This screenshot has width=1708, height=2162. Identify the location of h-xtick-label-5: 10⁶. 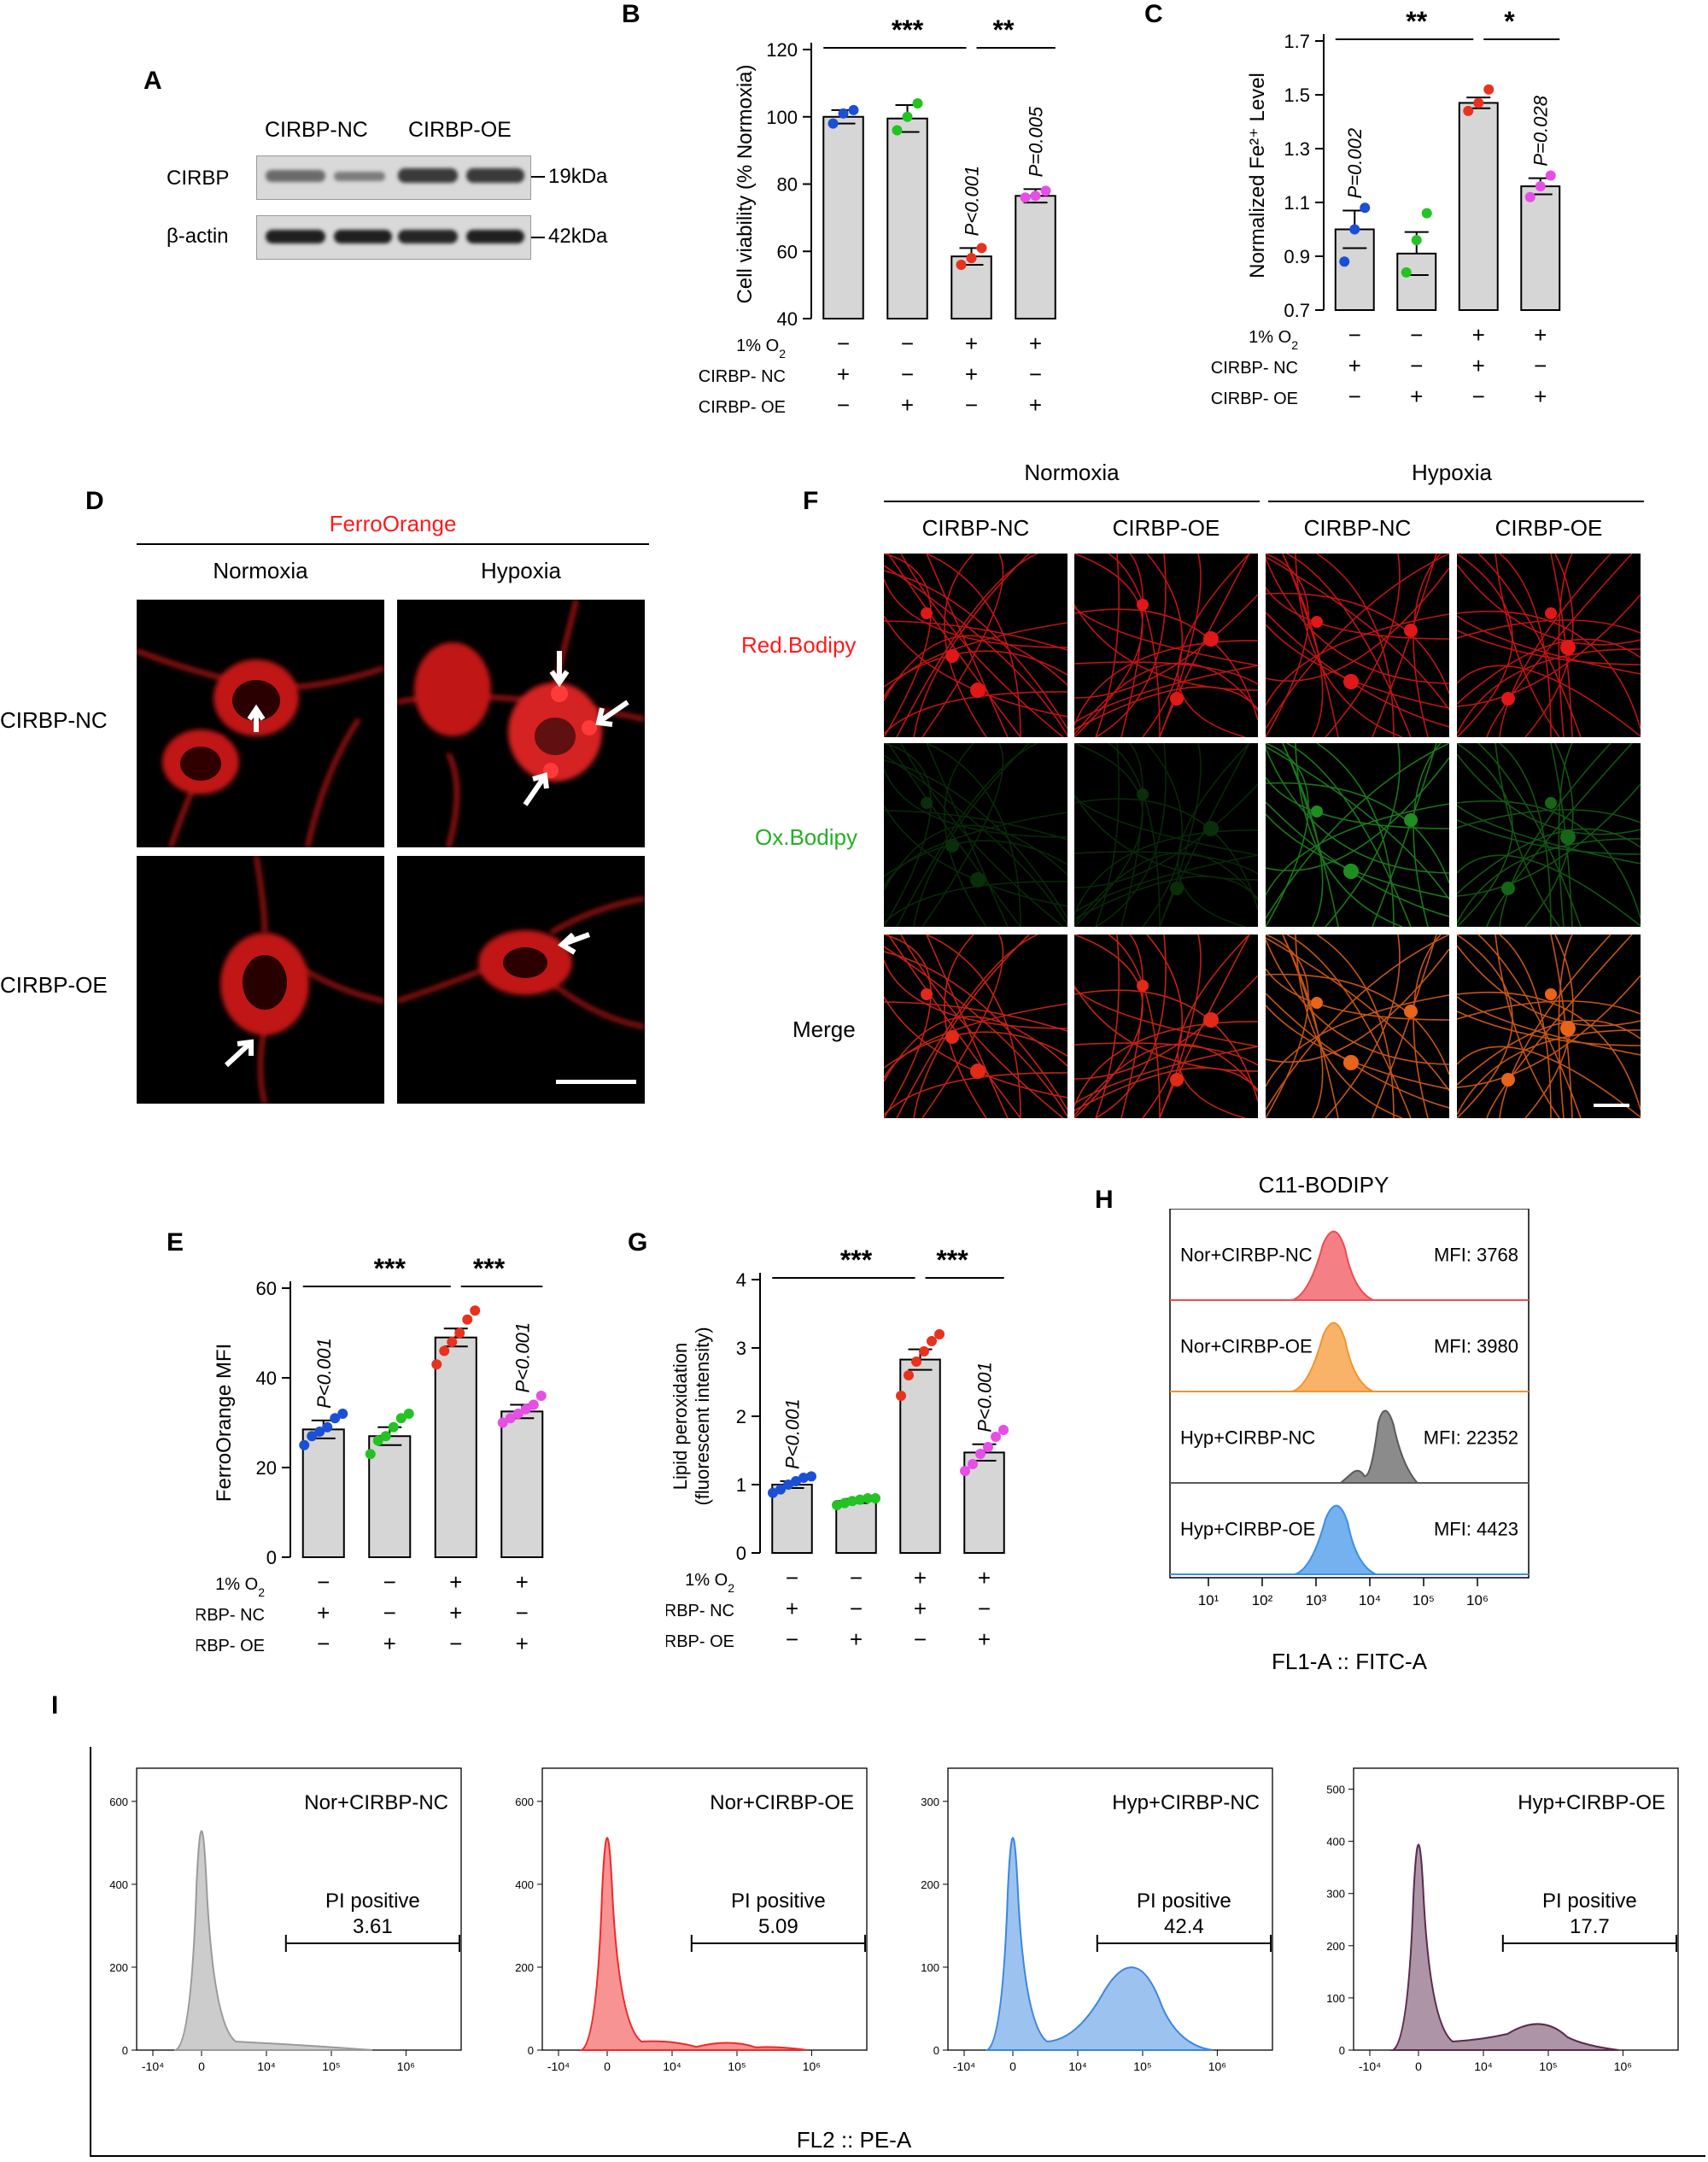
(1477, 1600).